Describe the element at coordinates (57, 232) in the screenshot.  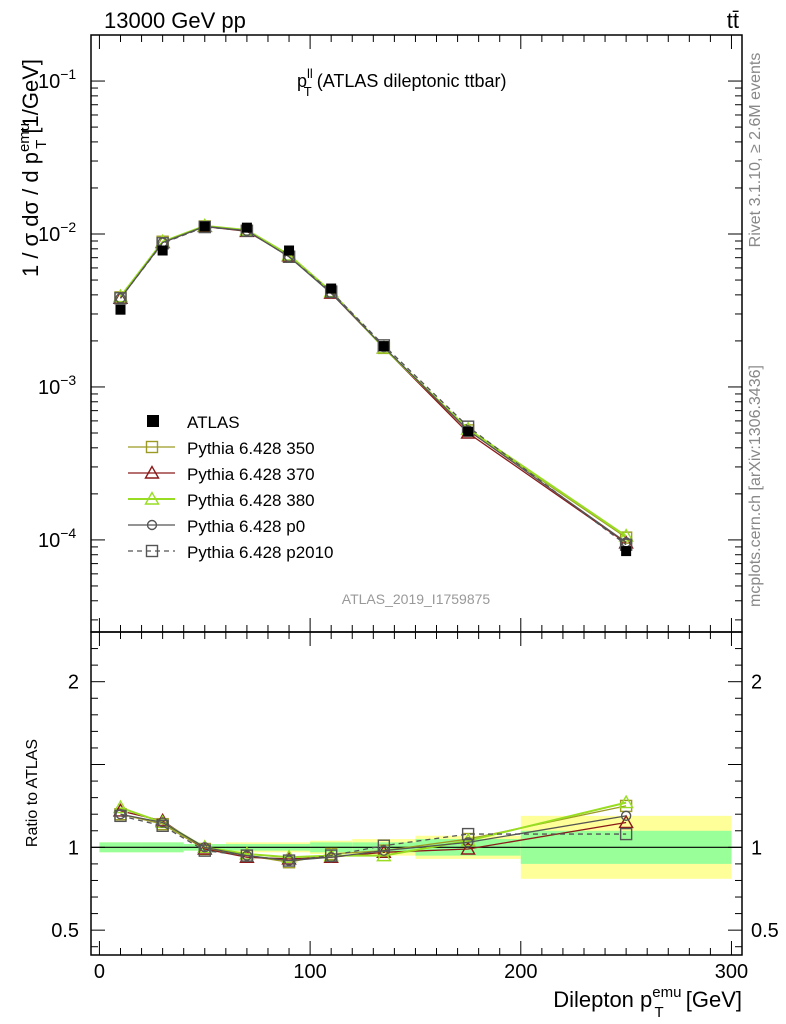
I see `y-tick-label: 10⁻²` at that location.